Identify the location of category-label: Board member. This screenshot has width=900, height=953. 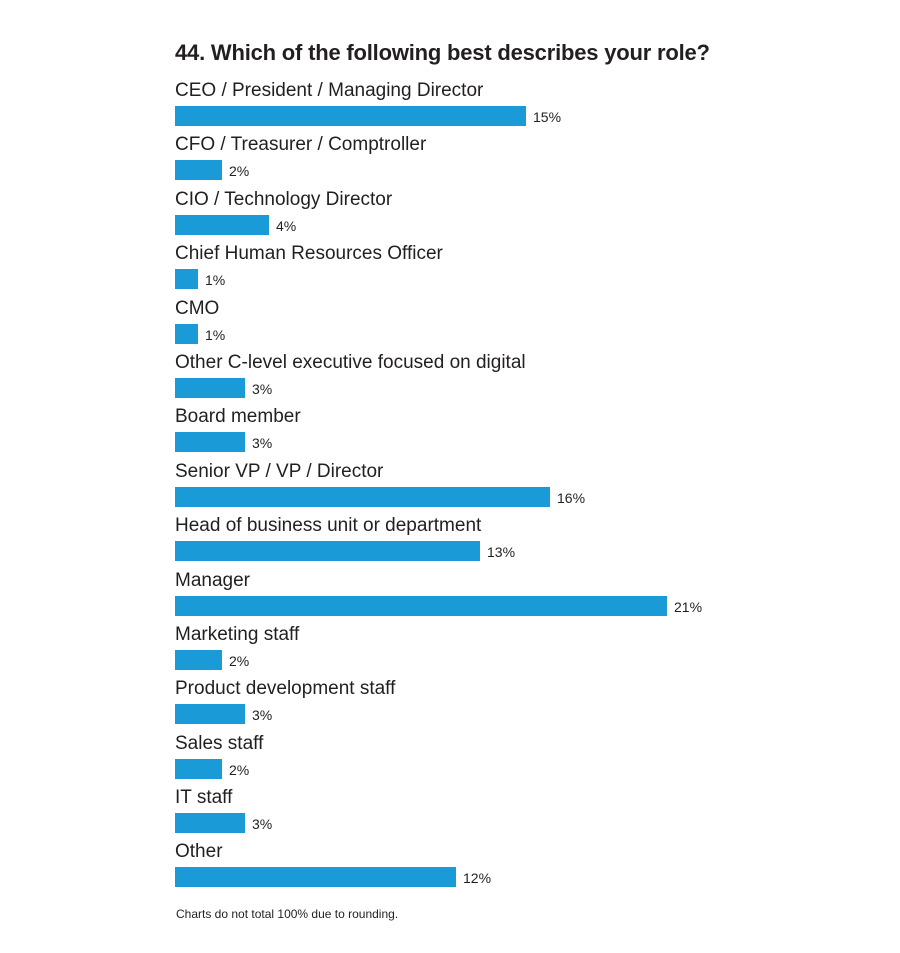
(238, 417).